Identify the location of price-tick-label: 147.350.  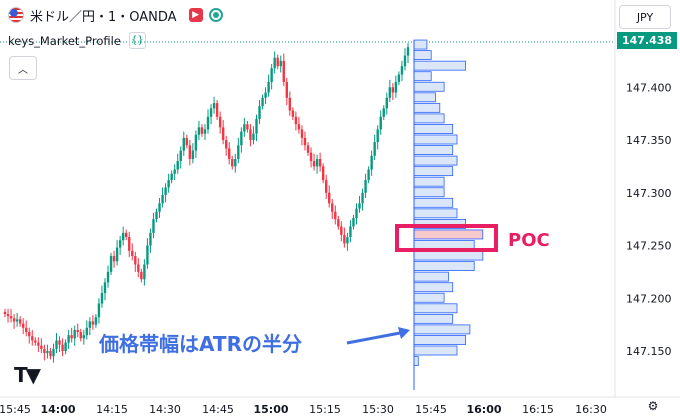
(649, 140).